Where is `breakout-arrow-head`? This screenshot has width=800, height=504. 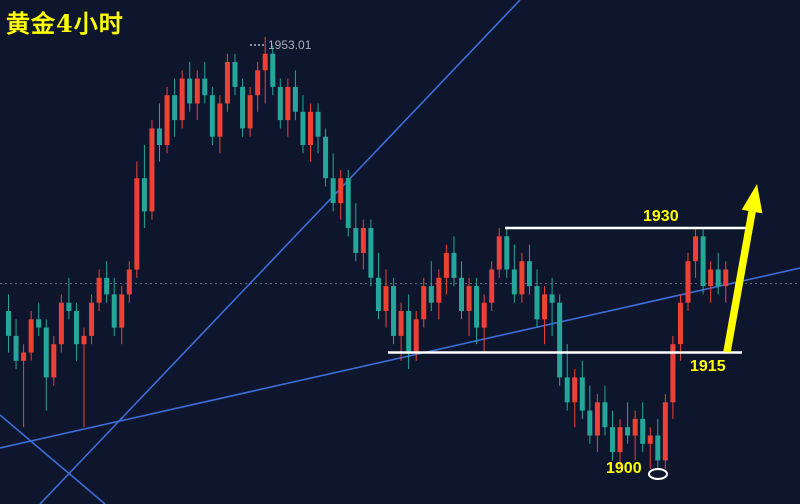
breakout-arrow-head is located at coordinates (752, 199).